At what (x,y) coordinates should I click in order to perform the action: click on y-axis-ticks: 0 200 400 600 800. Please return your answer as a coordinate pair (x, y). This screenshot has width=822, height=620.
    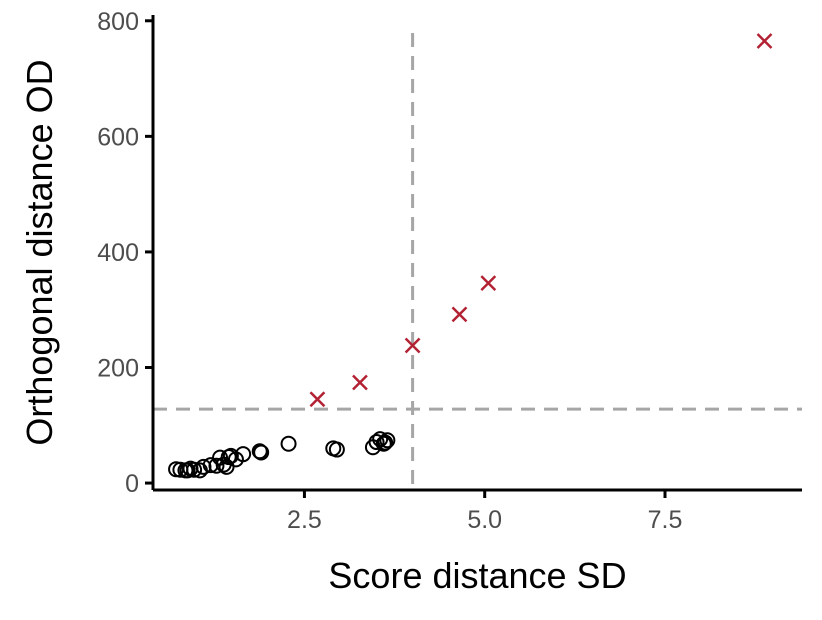
    Looking at the image, I should click on (125, 253).